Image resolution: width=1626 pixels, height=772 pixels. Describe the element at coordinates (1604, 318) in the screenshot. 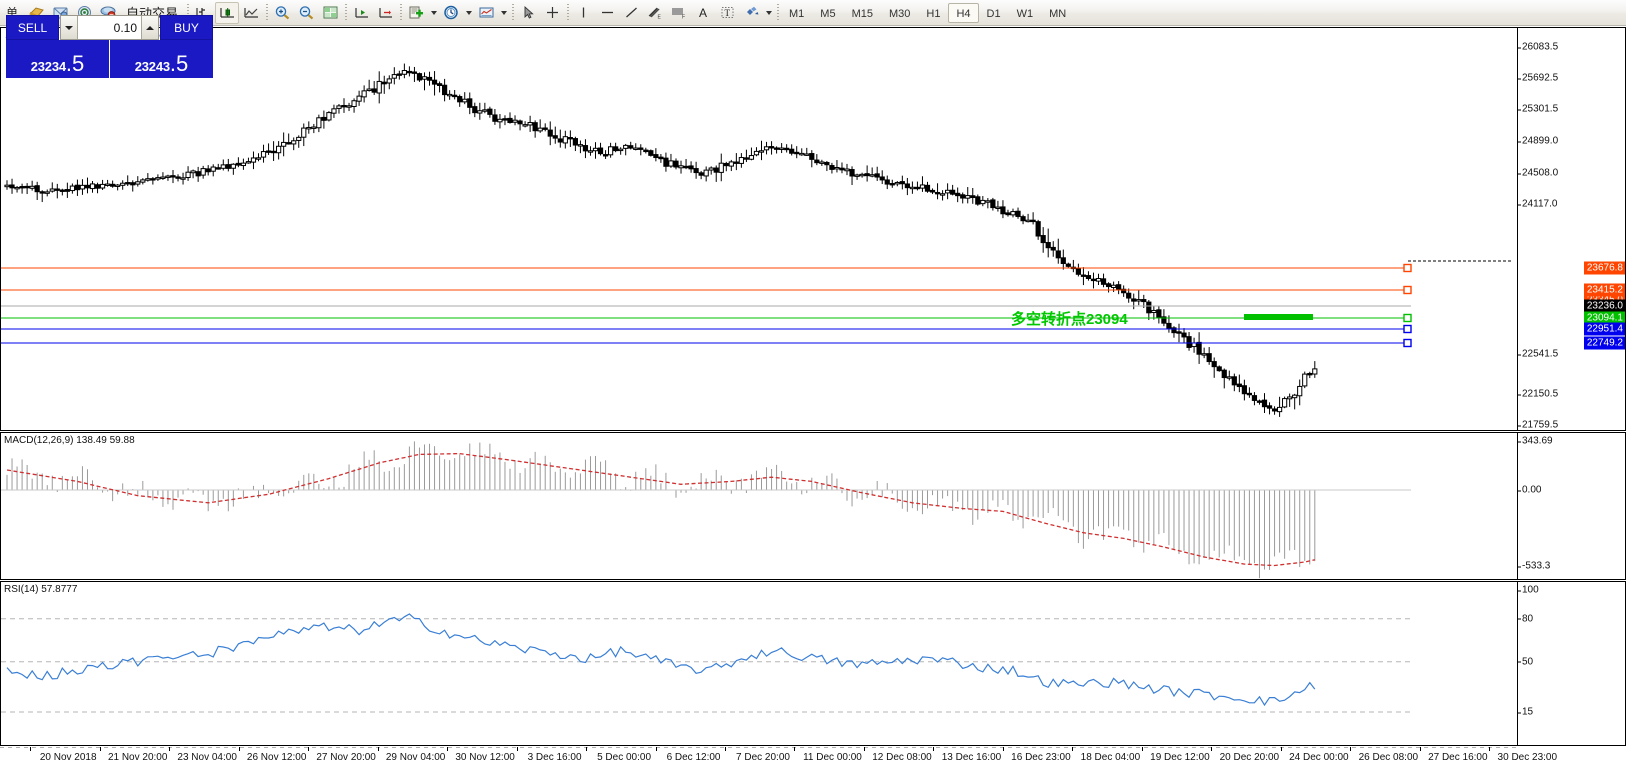

I see `level-price-label: 23094.1` at that location.